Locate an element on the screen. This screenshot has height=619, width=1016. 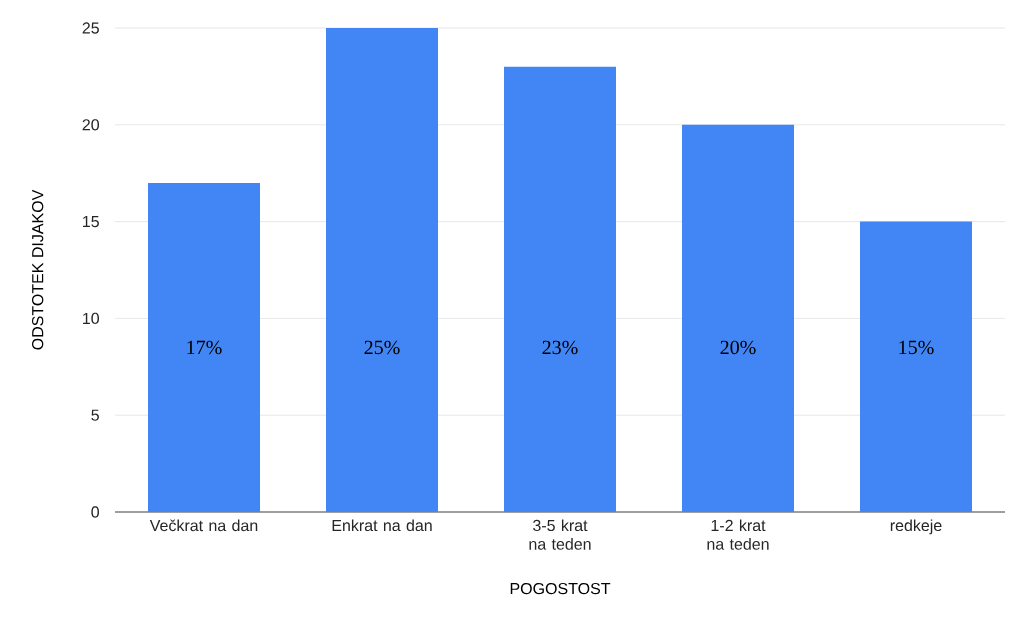
y-axis-title: ODSTOTEK DIJAKOV is located at coordinates (38, 269).